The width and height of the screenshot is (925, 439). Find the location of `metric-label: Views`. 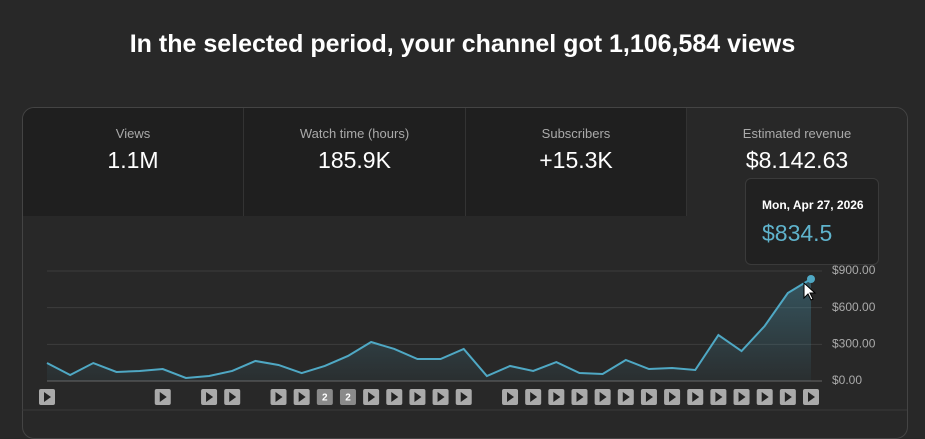

metric-label: Views is located at coordinates (133, 133).